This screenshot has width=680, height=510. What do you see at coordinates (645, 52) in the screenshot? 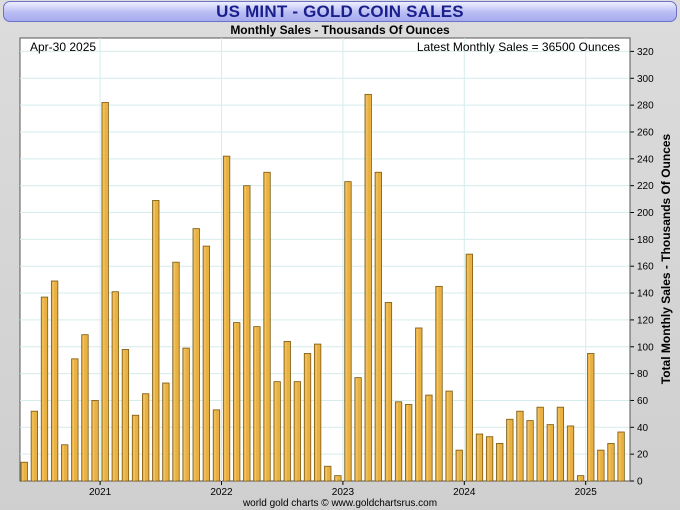
I see `y-tick-label: 320` at bounding box center [645, 52].